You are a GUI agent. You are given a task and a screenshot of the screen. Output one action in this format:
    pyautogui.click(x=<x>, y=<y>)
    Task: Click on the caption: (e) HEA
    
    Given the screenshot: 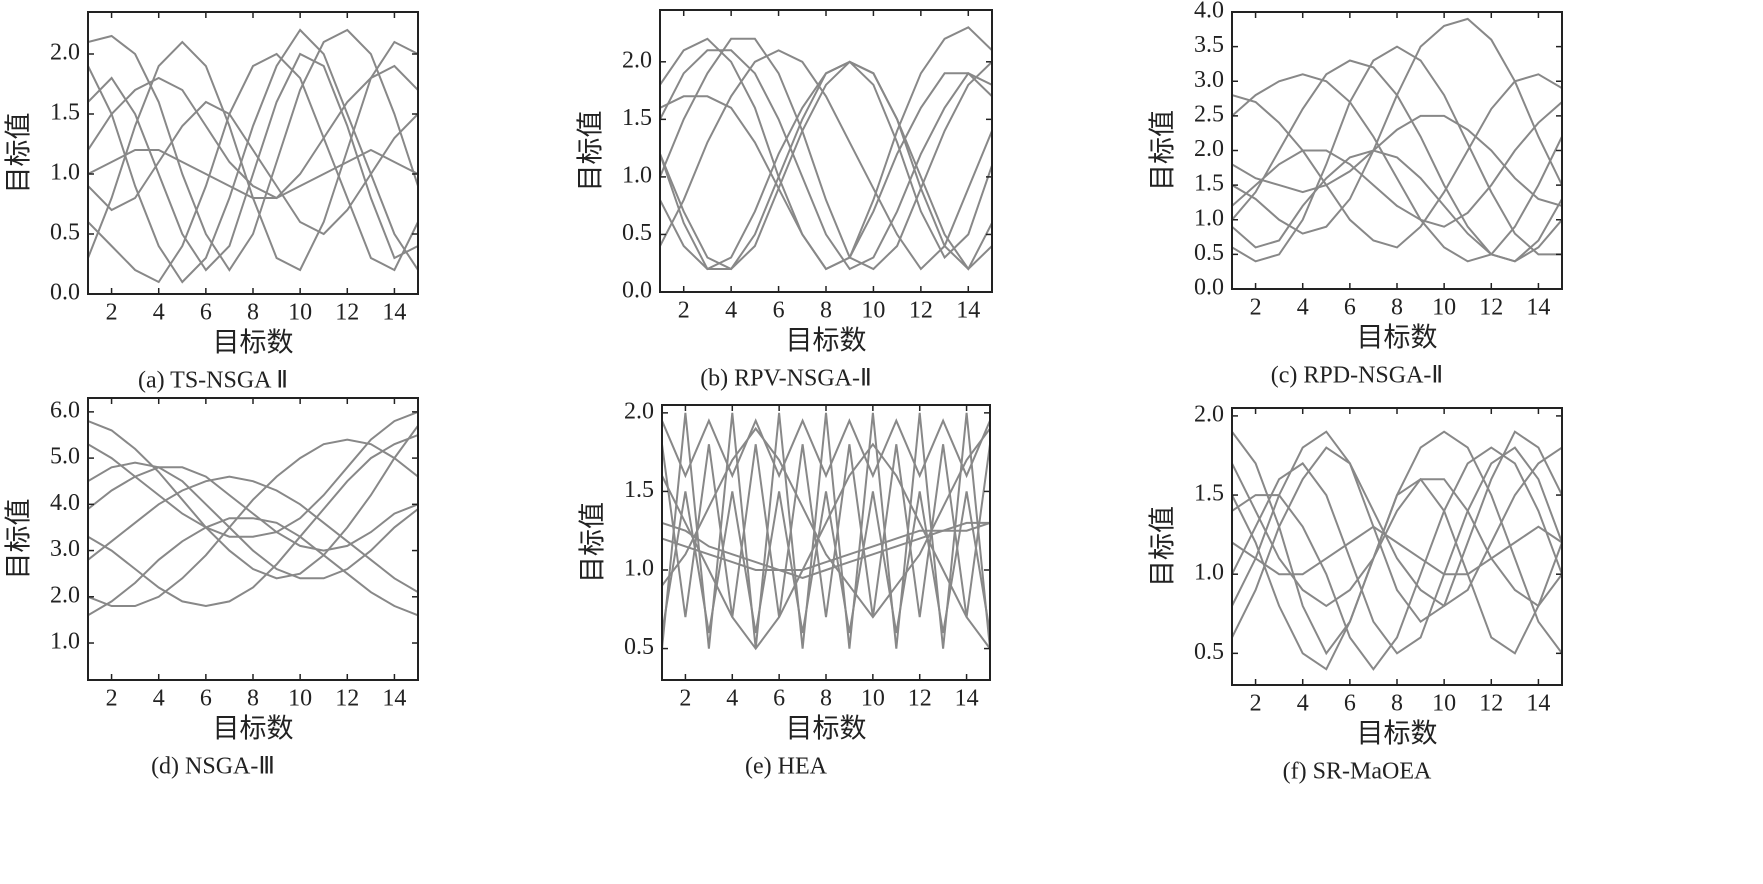 What is the action you would take?
    pyautogui.click(x=786, y=767)
    